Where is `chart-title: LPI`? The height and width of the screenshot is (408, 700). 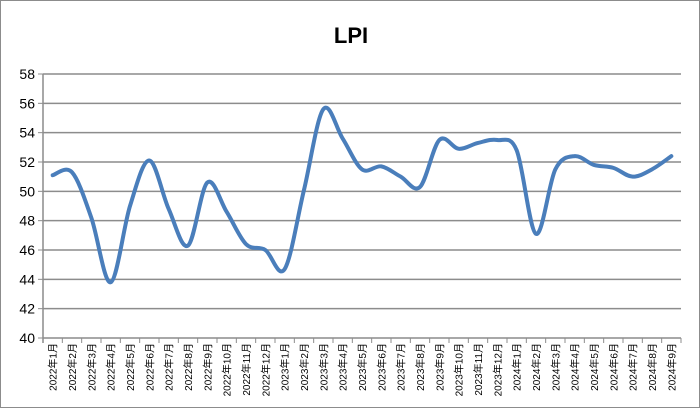
chart-title: LPI is located at coordinates (351, 35).